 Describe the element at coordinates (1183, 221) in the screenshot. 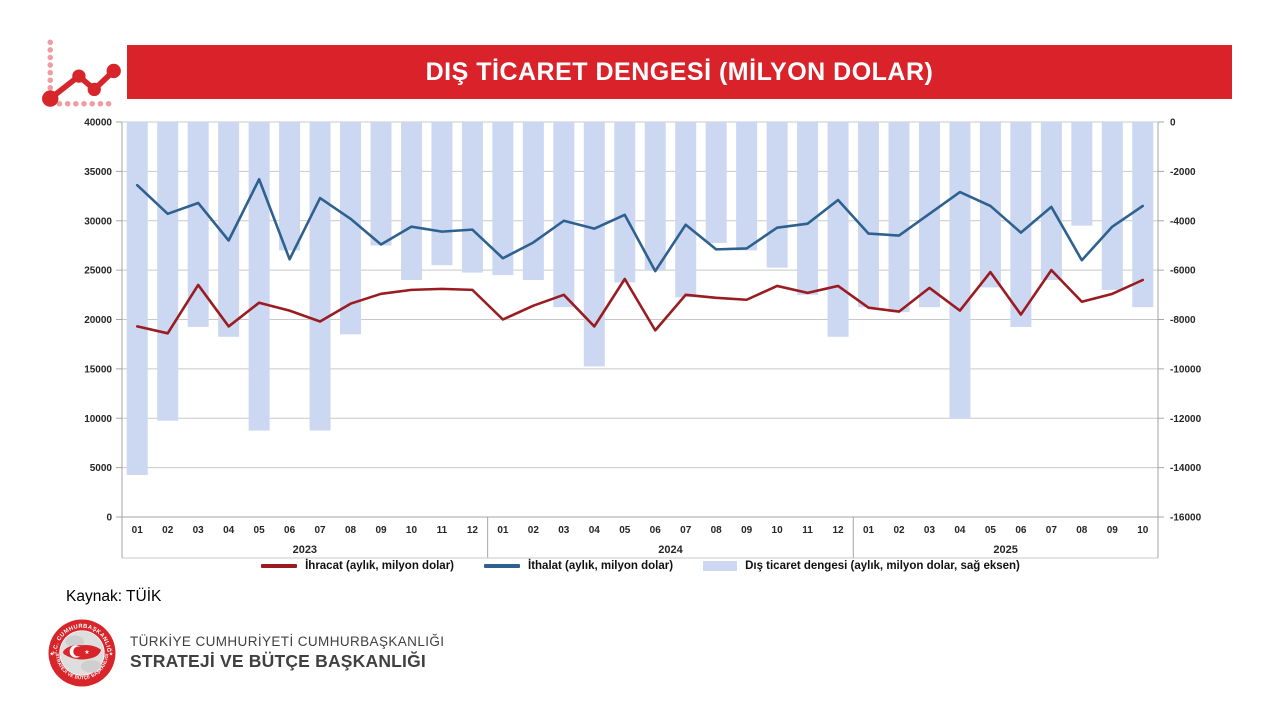

I see `svg-text: -4000` at that location.